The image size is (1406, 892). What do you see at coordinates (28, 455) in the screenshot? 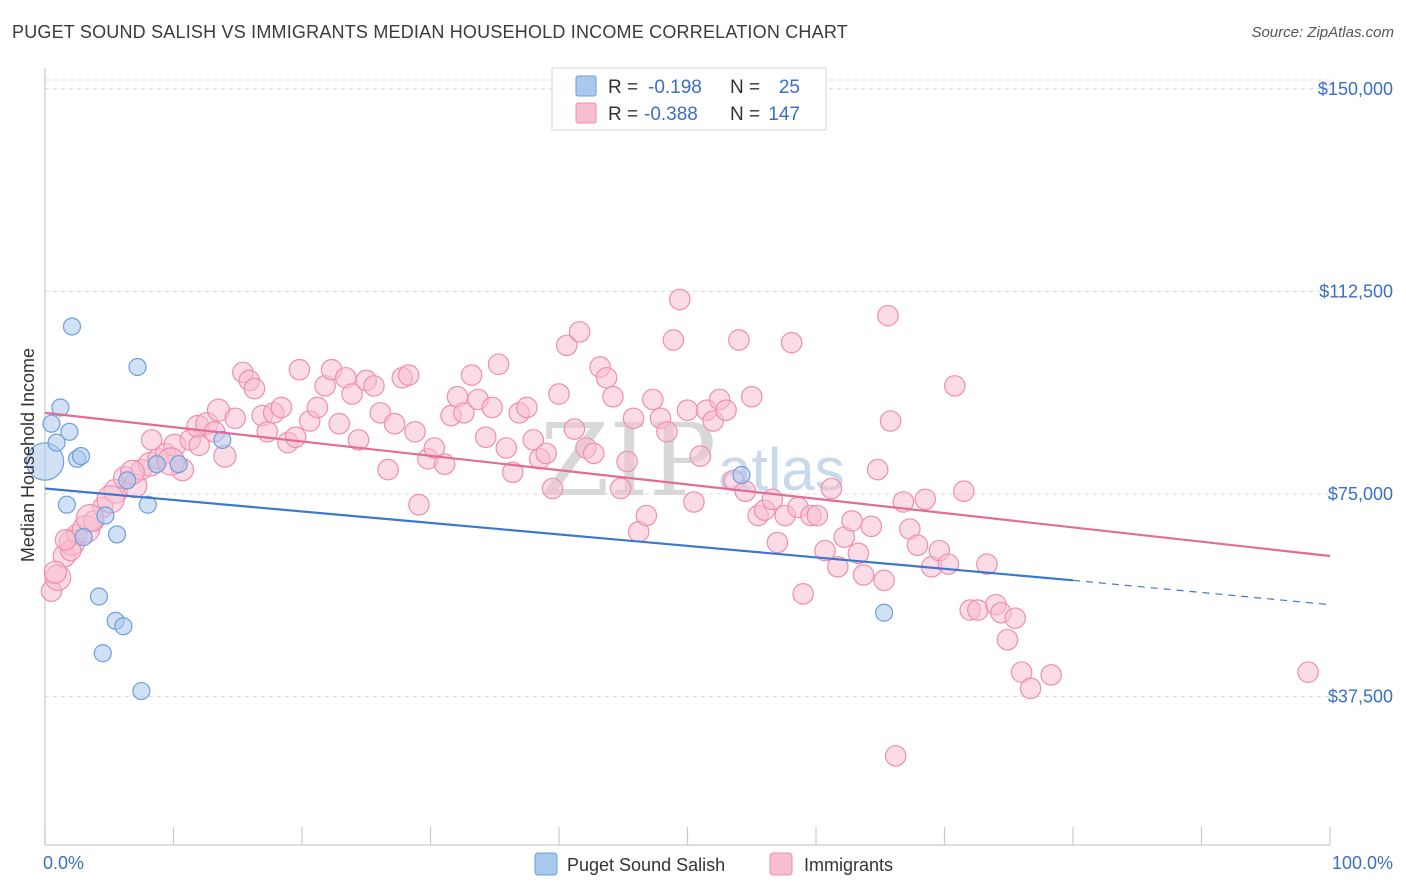
I see `y-axis-title: Median Household Income` at bounding box center [28, 455].